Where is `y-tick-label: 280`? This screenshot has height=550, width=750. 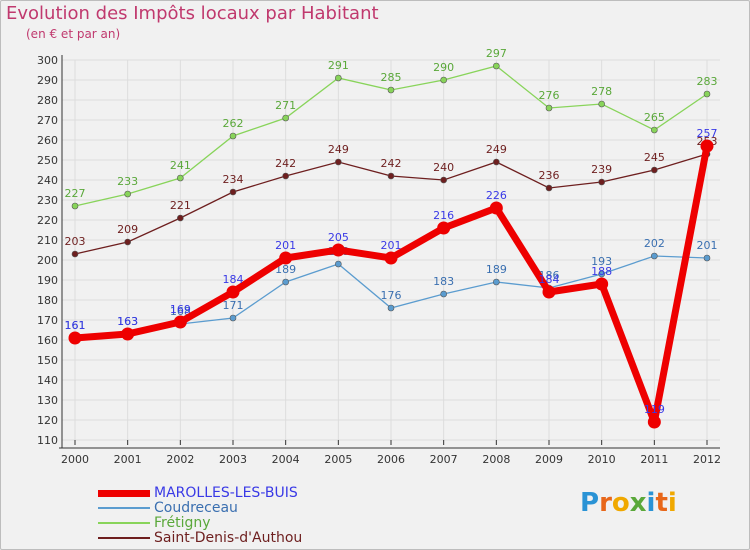
y-tick-label: 280 is located at coordinates (47, 100).